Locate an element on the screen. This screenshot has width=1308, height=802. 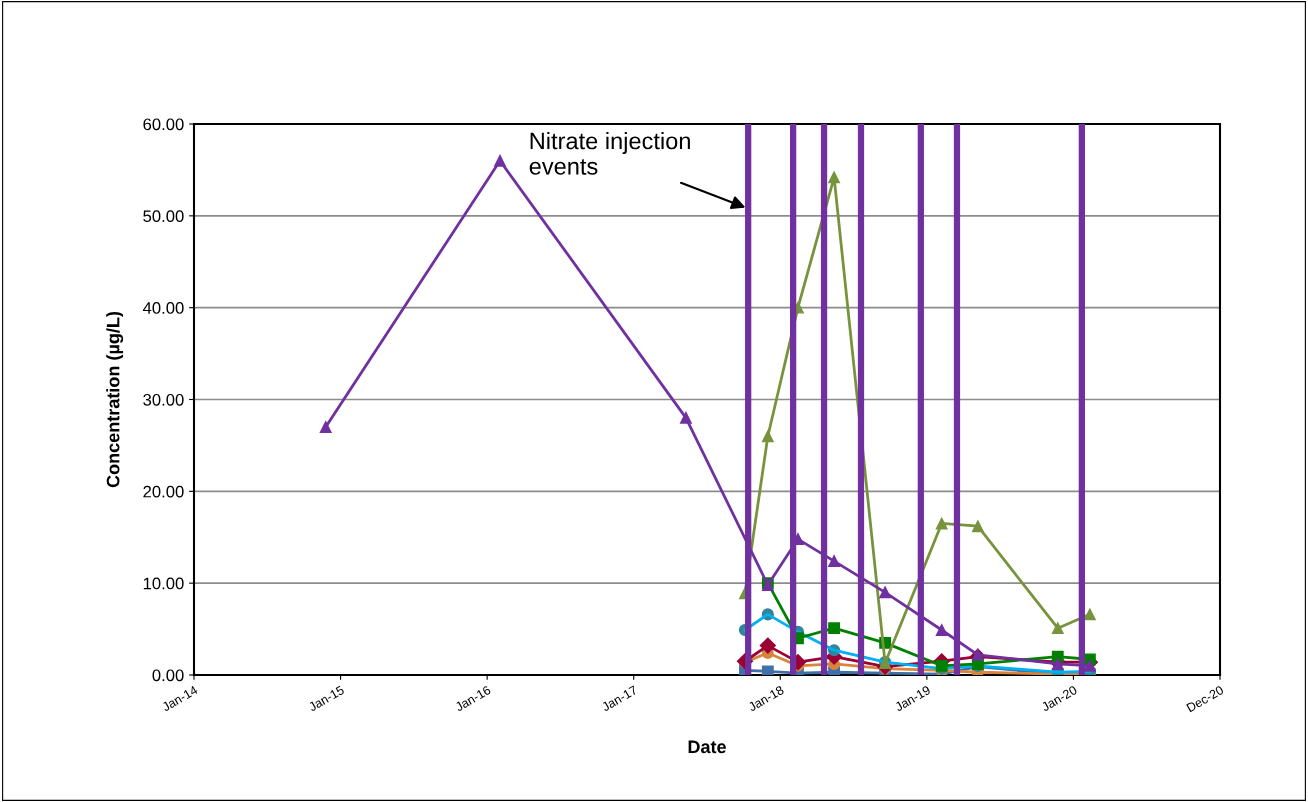
y-tick-label: 0.00 is located at coordinates (168, 675).